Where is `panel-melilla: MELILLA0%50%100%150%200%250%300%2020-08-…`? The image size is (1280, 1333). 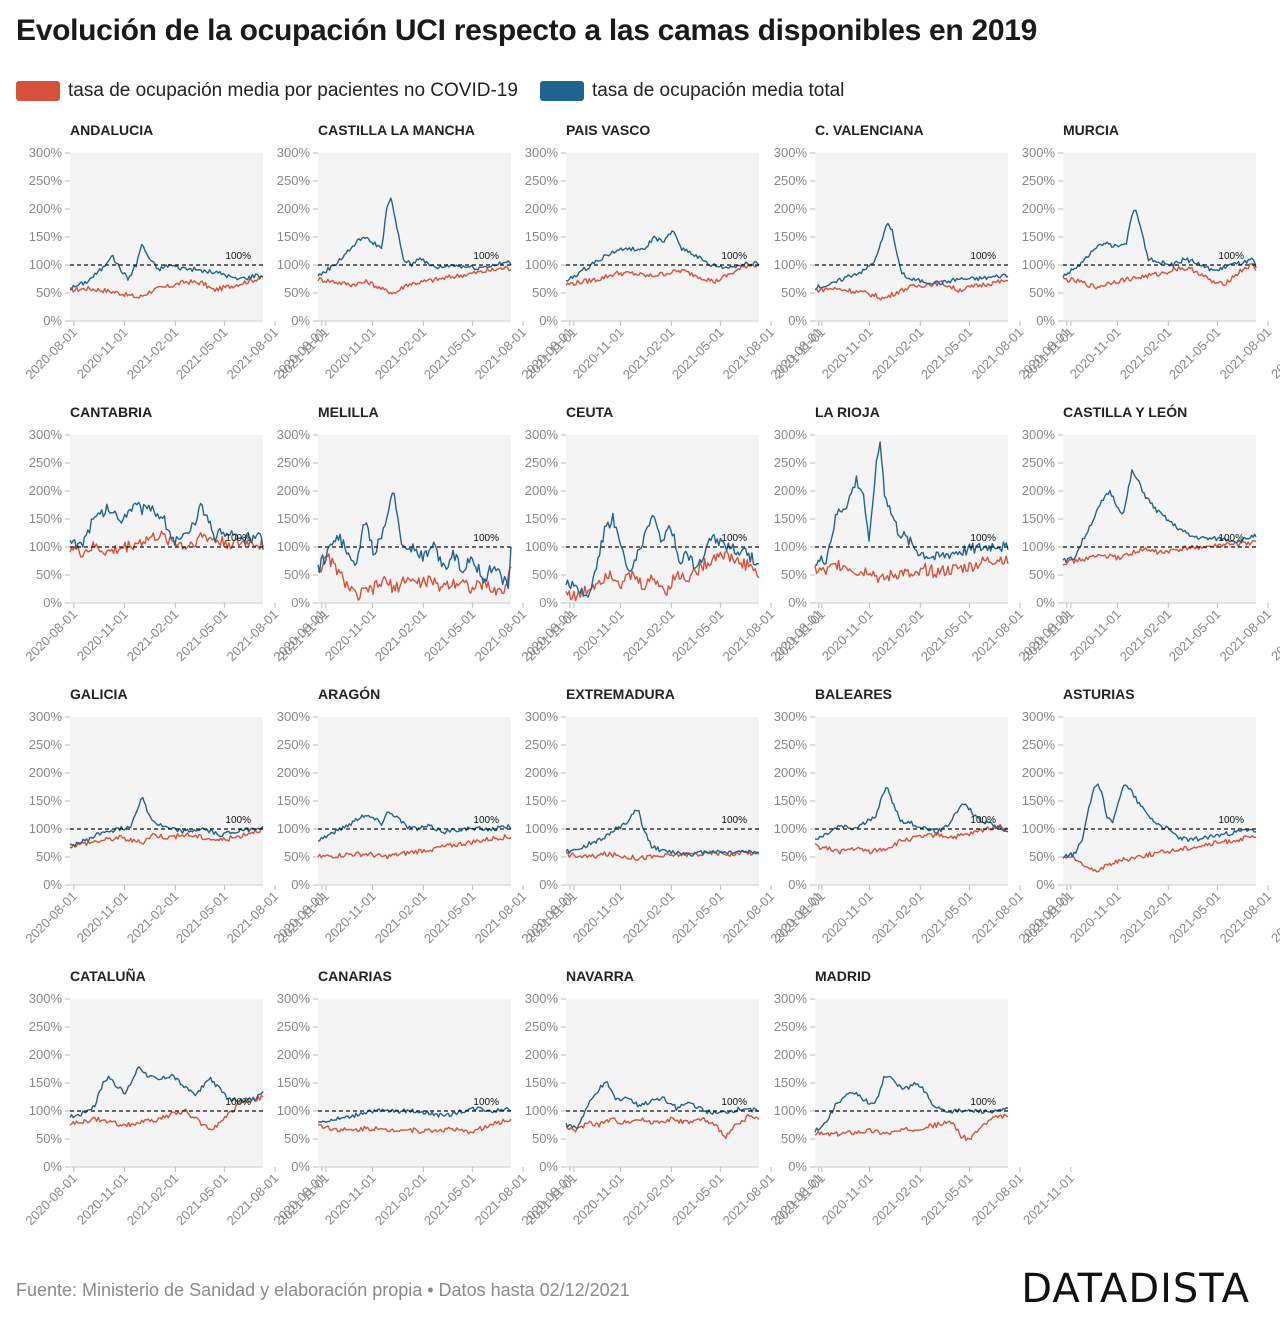
panel-melilla: MELILLA0%50%100%150%200%250%300%2020-08-… is located at coordinates (425, 534).